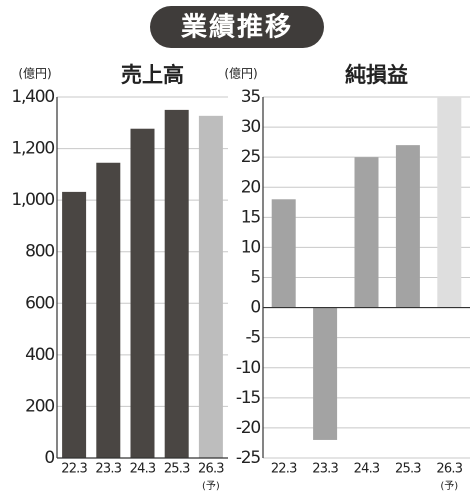  I want to click on y-tick-label: 35, so click(251, 97).